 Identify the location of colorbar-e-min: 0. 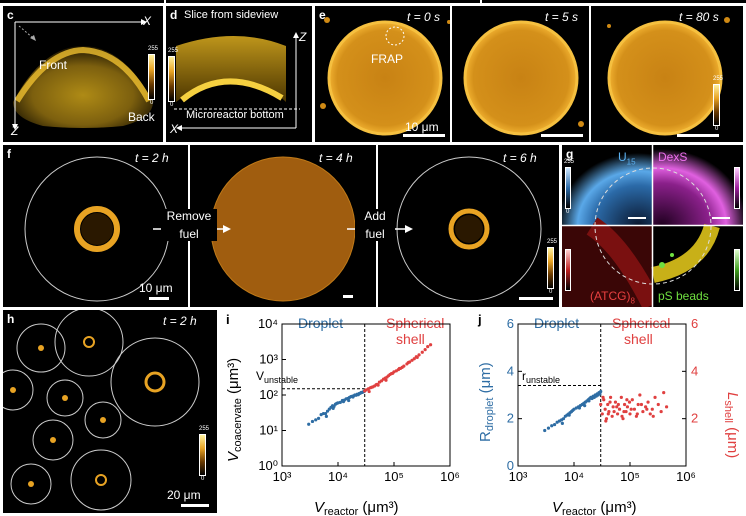
(717, 129).